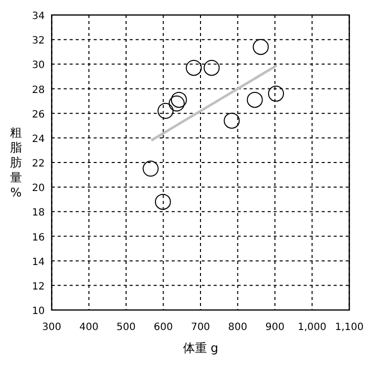 The height and width of the screenshot is (367, 371). What do you see at coordinates (38, 311) in the screenshot?
I see `y-tick-label: 10` at bounding box center [38, 311].